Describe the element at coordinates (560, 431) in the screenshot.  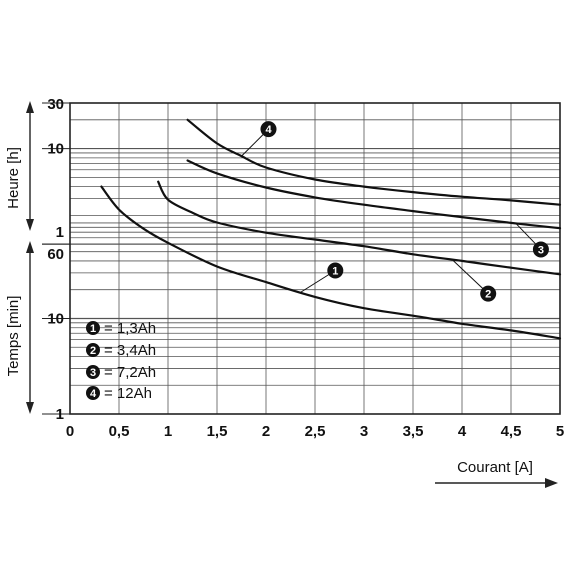
I see `x-tick-label: 5` at that location.